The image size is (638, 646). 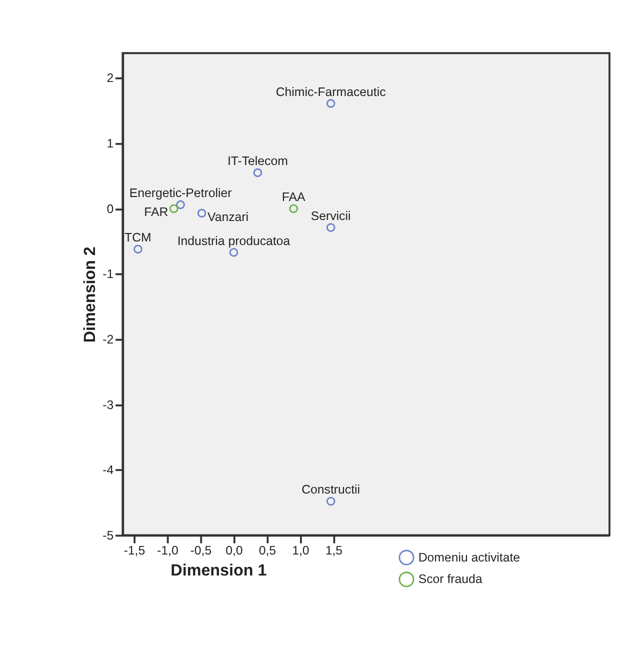 What do you see at coordinates (301, 551) in the screenshot?
I see `x-tick-label: 1,0` at bounding box center [301, 551].